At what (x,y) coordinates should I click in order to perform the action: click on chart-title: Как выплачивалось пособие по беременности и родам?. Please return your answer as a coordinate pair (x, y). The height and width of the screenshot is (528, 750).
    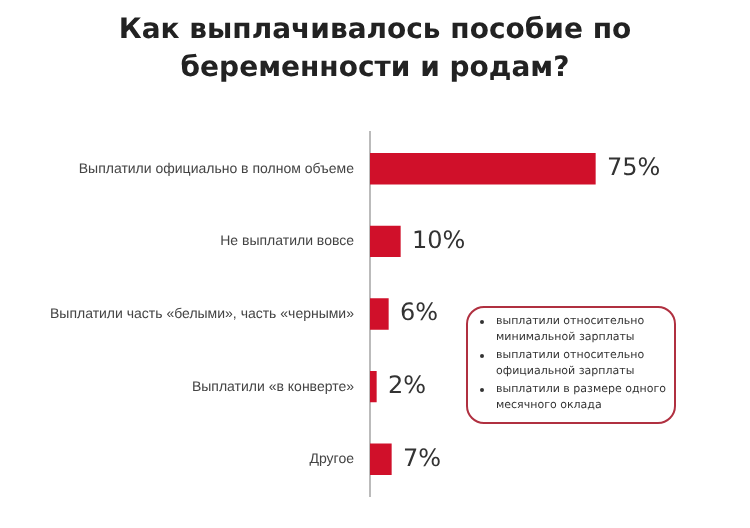
    Looking at the image, I should click on (375, 50).